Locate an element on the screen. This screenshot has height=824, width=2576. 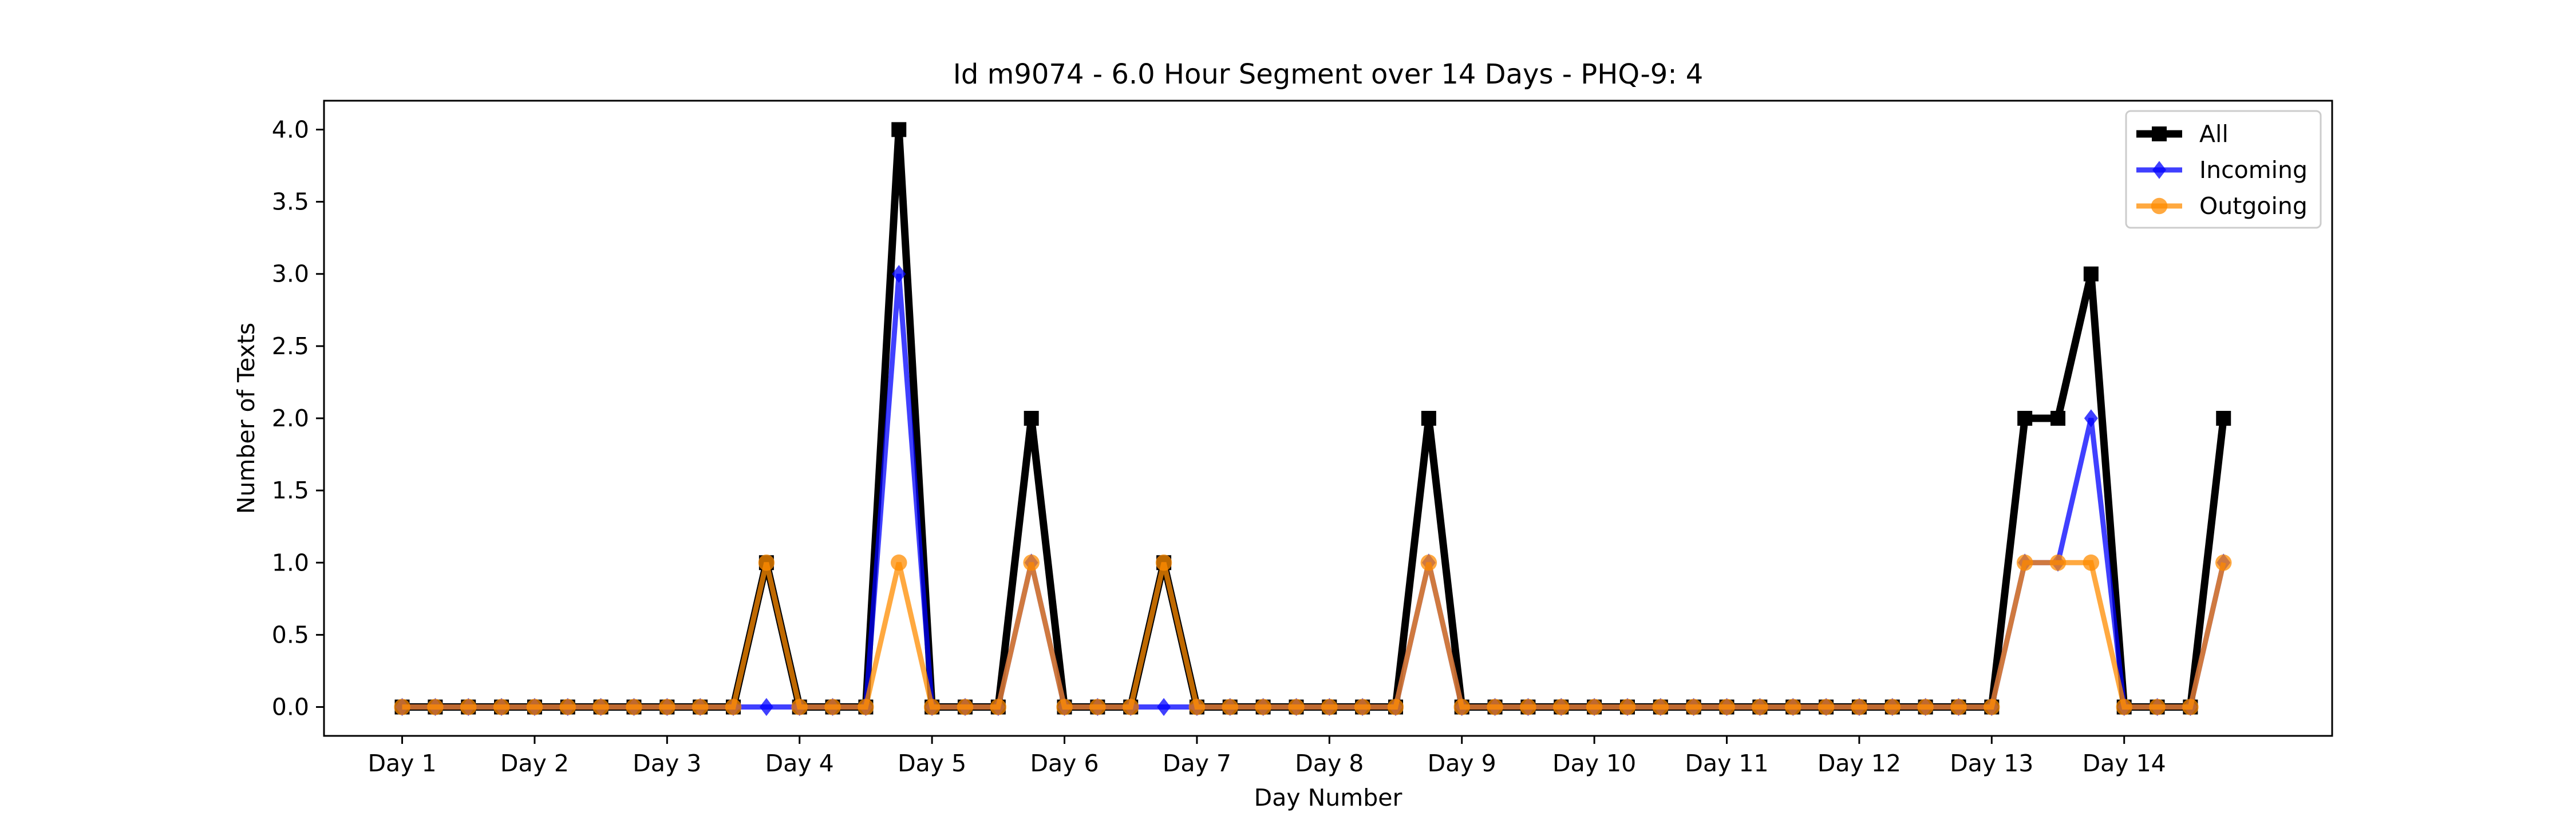
x-tick-label: Day 7 is located at coordinates (1197, 763).